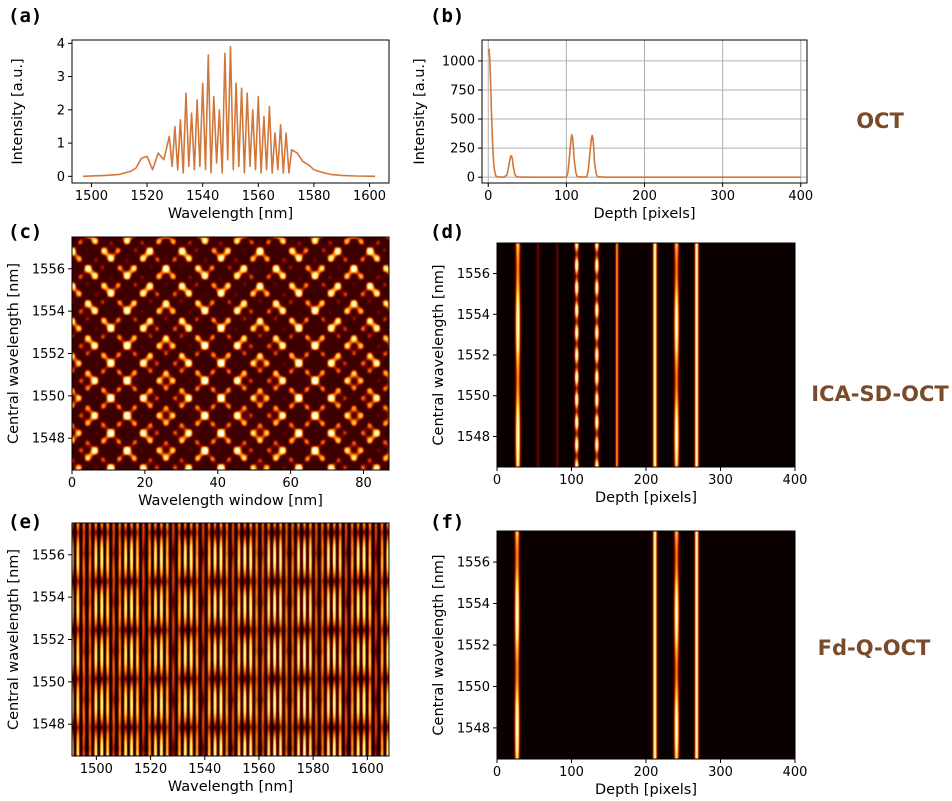  I want to click on heatmap-e, so click(230, 639).